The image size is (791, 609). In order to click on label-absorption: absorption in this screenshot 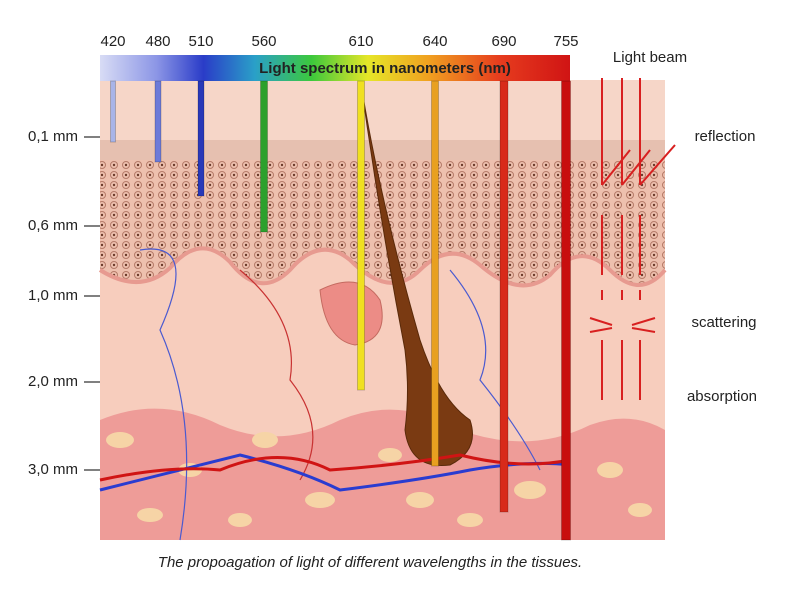, I will do `click(722, 396)`.